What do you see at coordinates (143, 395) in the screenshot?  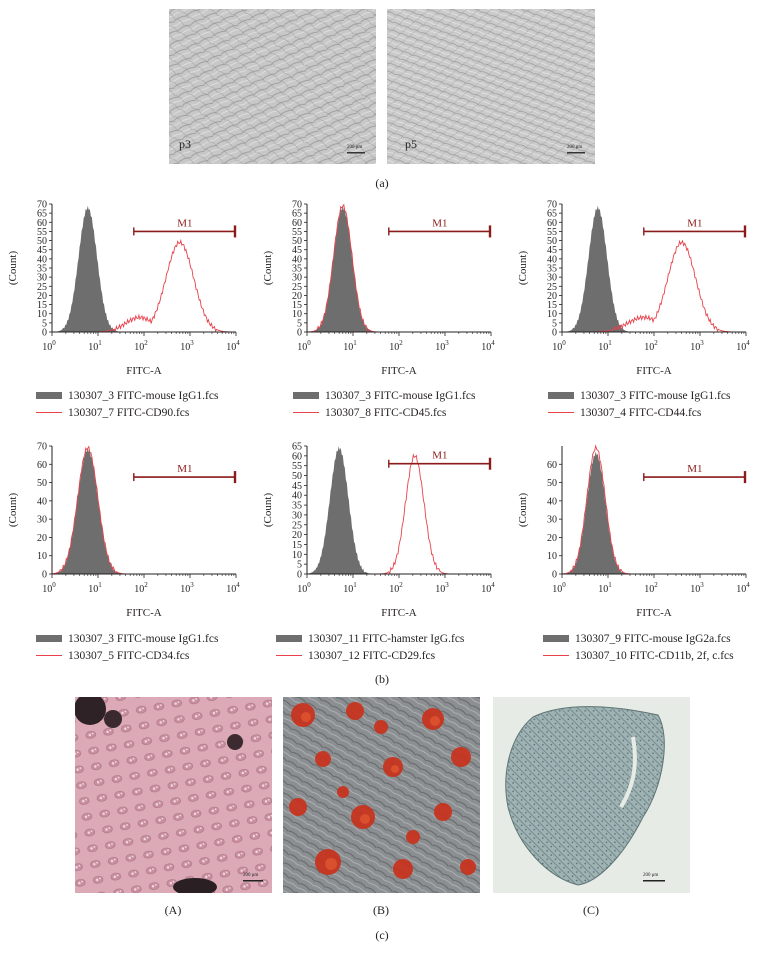 I see `legend-control-label: 130307_3 FITC-mouse IgG1.fcs` at bounding box center [143, 395].